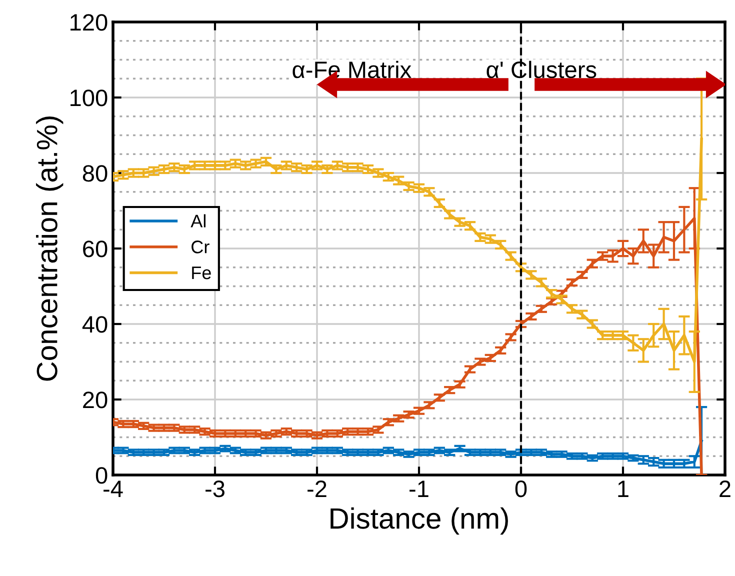 The height and width of the screenshot is (576, 735). Describe the element at coordinates (198, 221) in the screenshot. I see `legend-label: Al` at that location.